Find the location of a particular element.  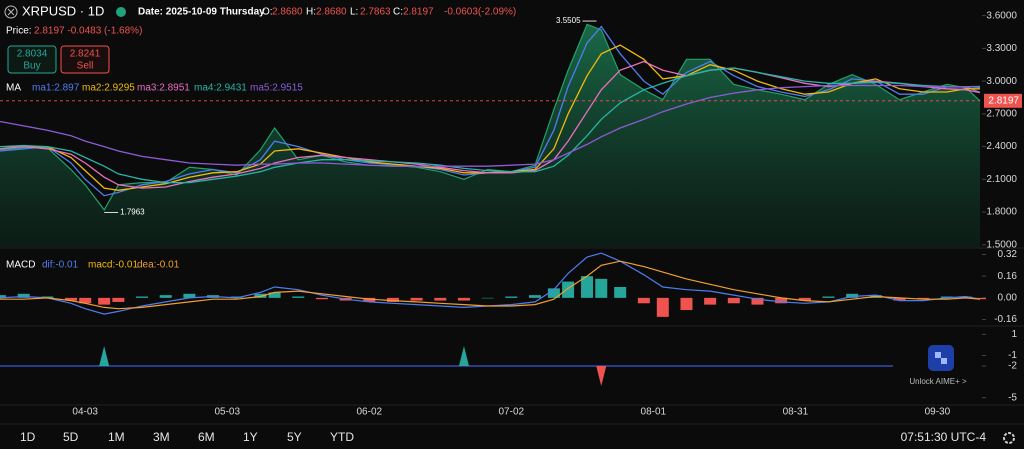

range-button: 1D is located at coordinates (28, 437).